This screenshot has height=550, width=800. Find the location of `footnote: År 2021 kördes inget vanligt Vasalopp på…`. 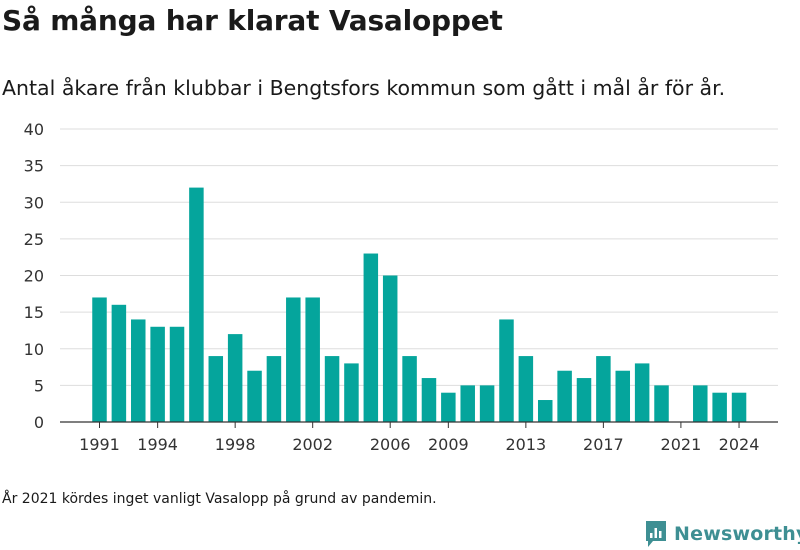

footnote: År 2021 kördes inget vanligt Vasalopp på… is located at coordinates (219, 499).